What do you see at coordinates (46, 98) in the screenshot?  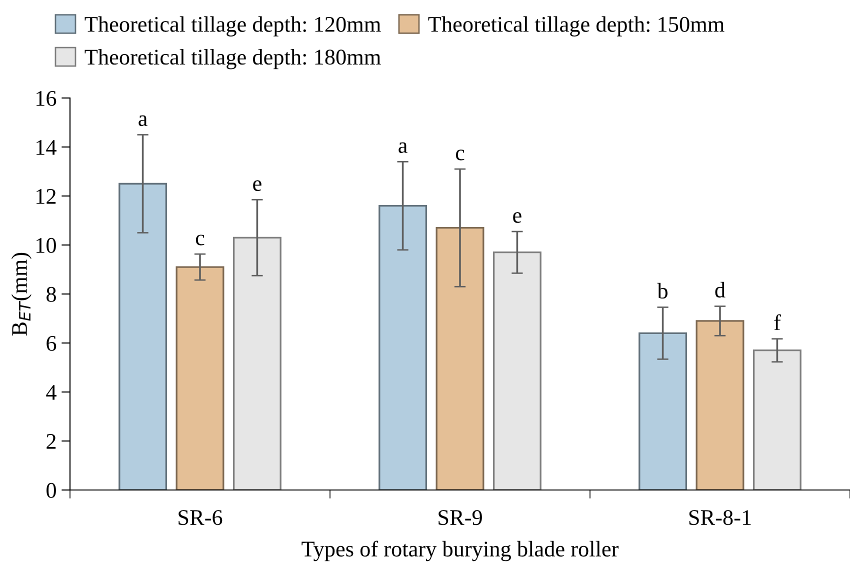 I see `y-tick-label: 16` at bounding box center [46, 98].